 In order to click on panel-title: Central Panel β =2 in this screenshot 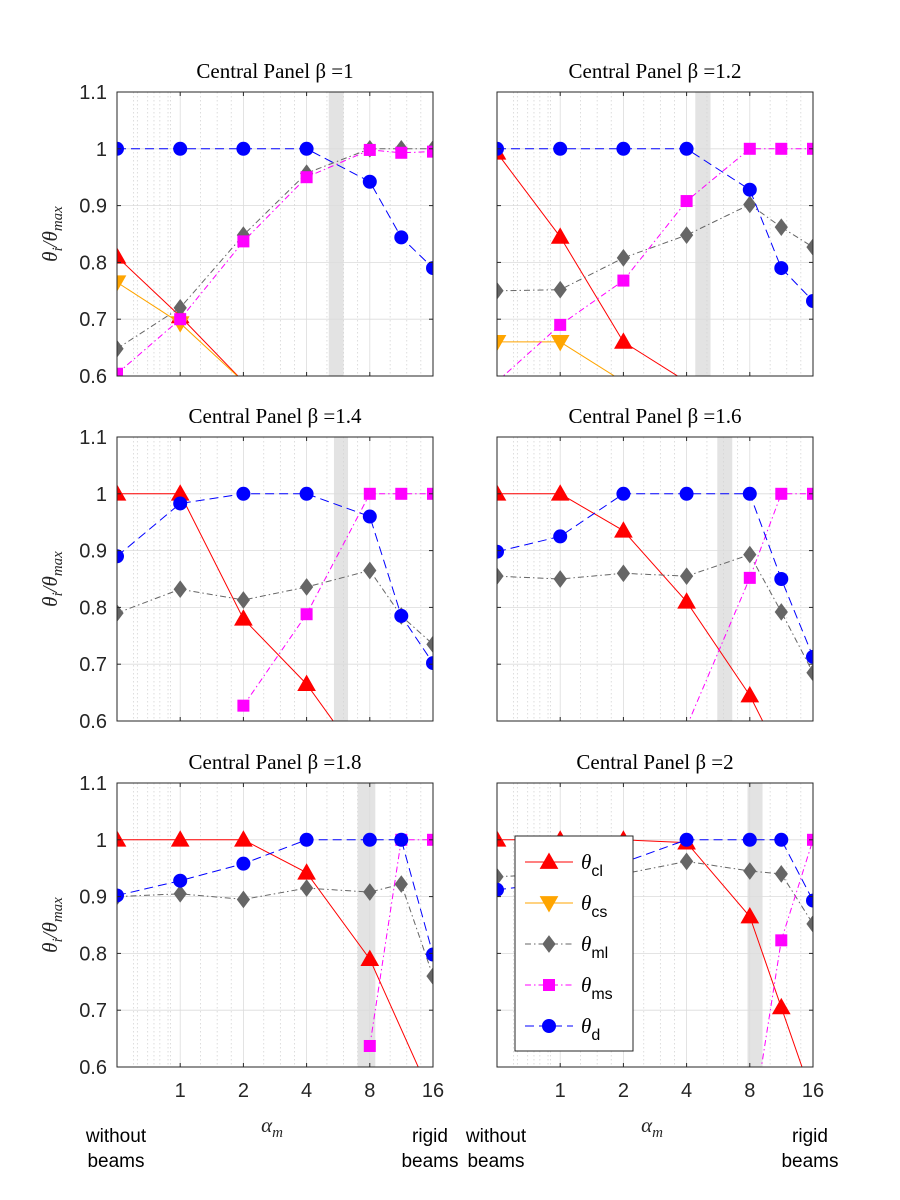, I will do `click(654, 762)`.